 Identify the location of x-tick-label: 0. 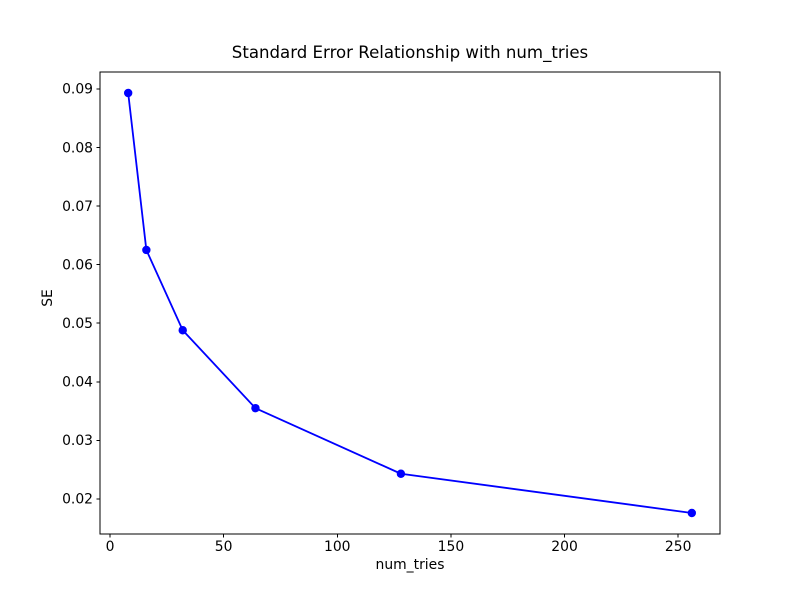
(110, 547).